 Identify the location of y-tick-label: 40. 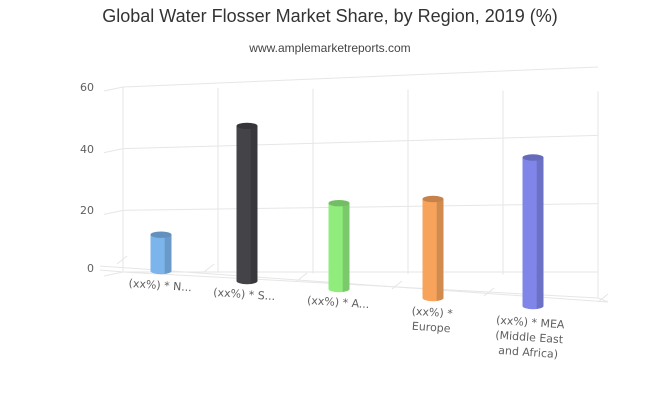
(87, 149).